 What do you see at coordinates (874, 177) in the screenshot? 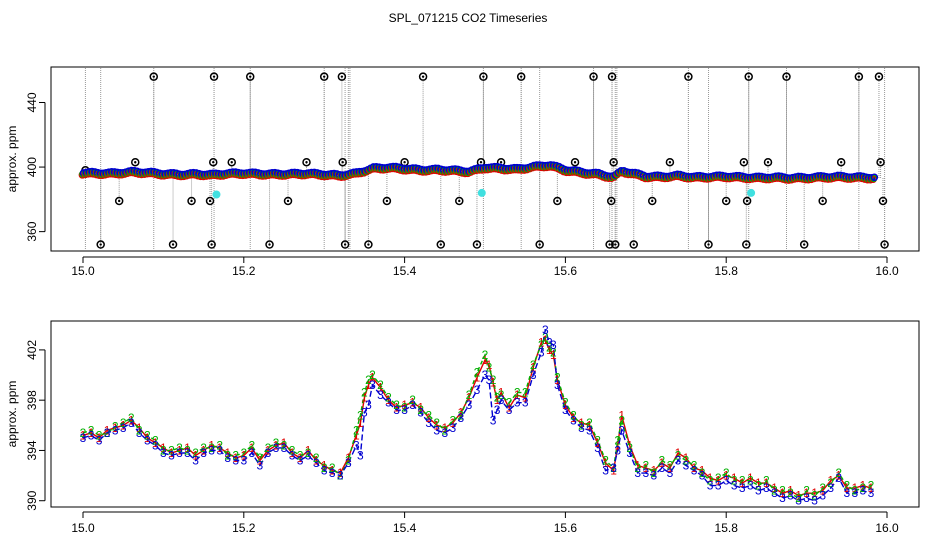
I see `baseline-point` at bounding box center [874, 177].